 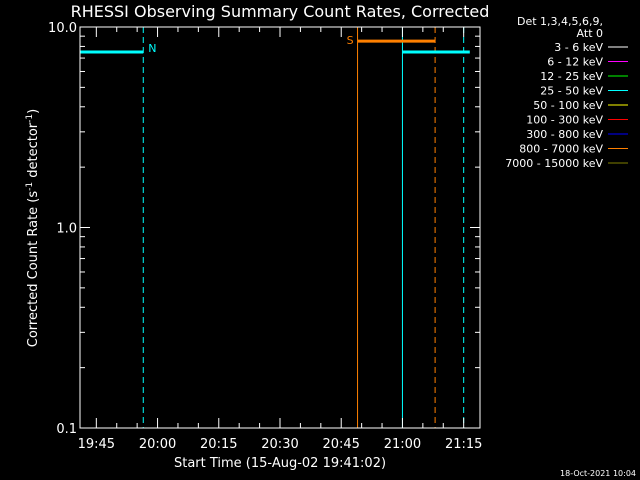 What do you see at coordinates (463, 444) in the screenshot?
I see `x-tick-label-6: 21:15` at bounding box center [463, 444].